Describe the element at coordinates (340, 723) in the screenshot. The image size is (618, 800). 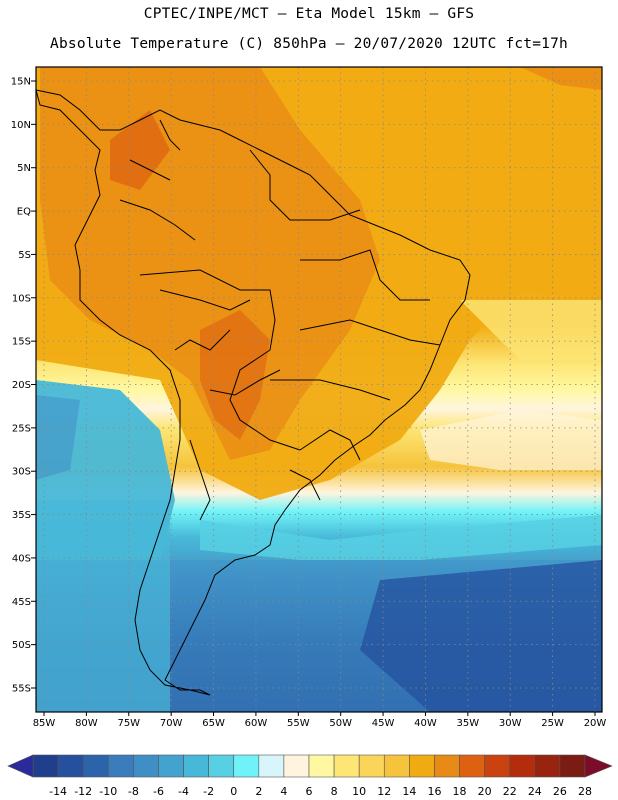
I see `lon-tick-label: 50W` at that location.